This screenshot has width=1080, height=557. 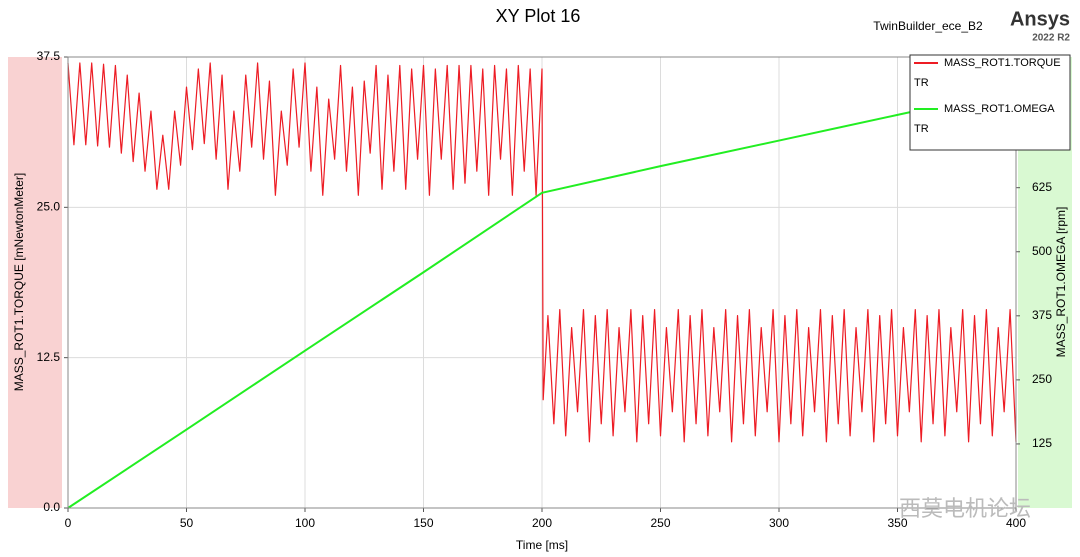 I want to click on version: 2022 R2, so click(x=1051, y=38).